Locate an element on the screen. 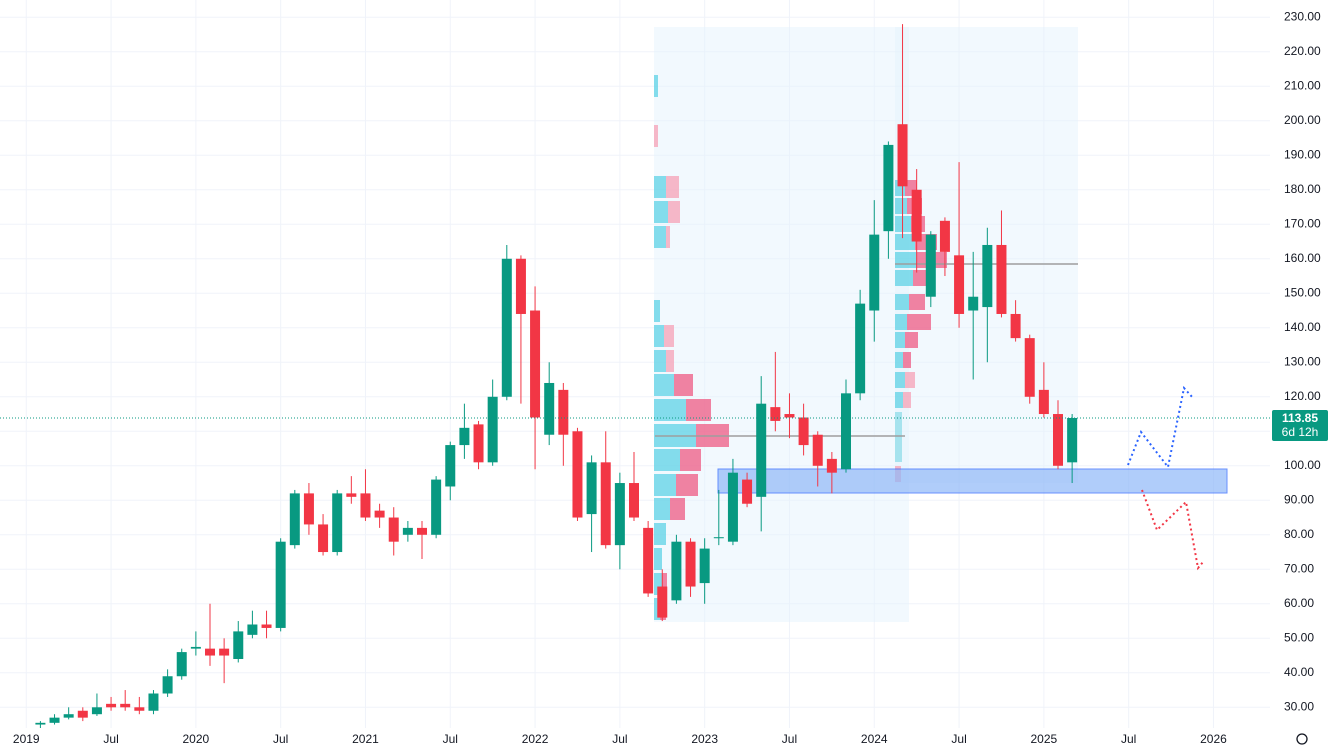 The height and width of the screenshot is (750, 1330). x-tick-label: 2025 is located at coordinates (1044, 739).